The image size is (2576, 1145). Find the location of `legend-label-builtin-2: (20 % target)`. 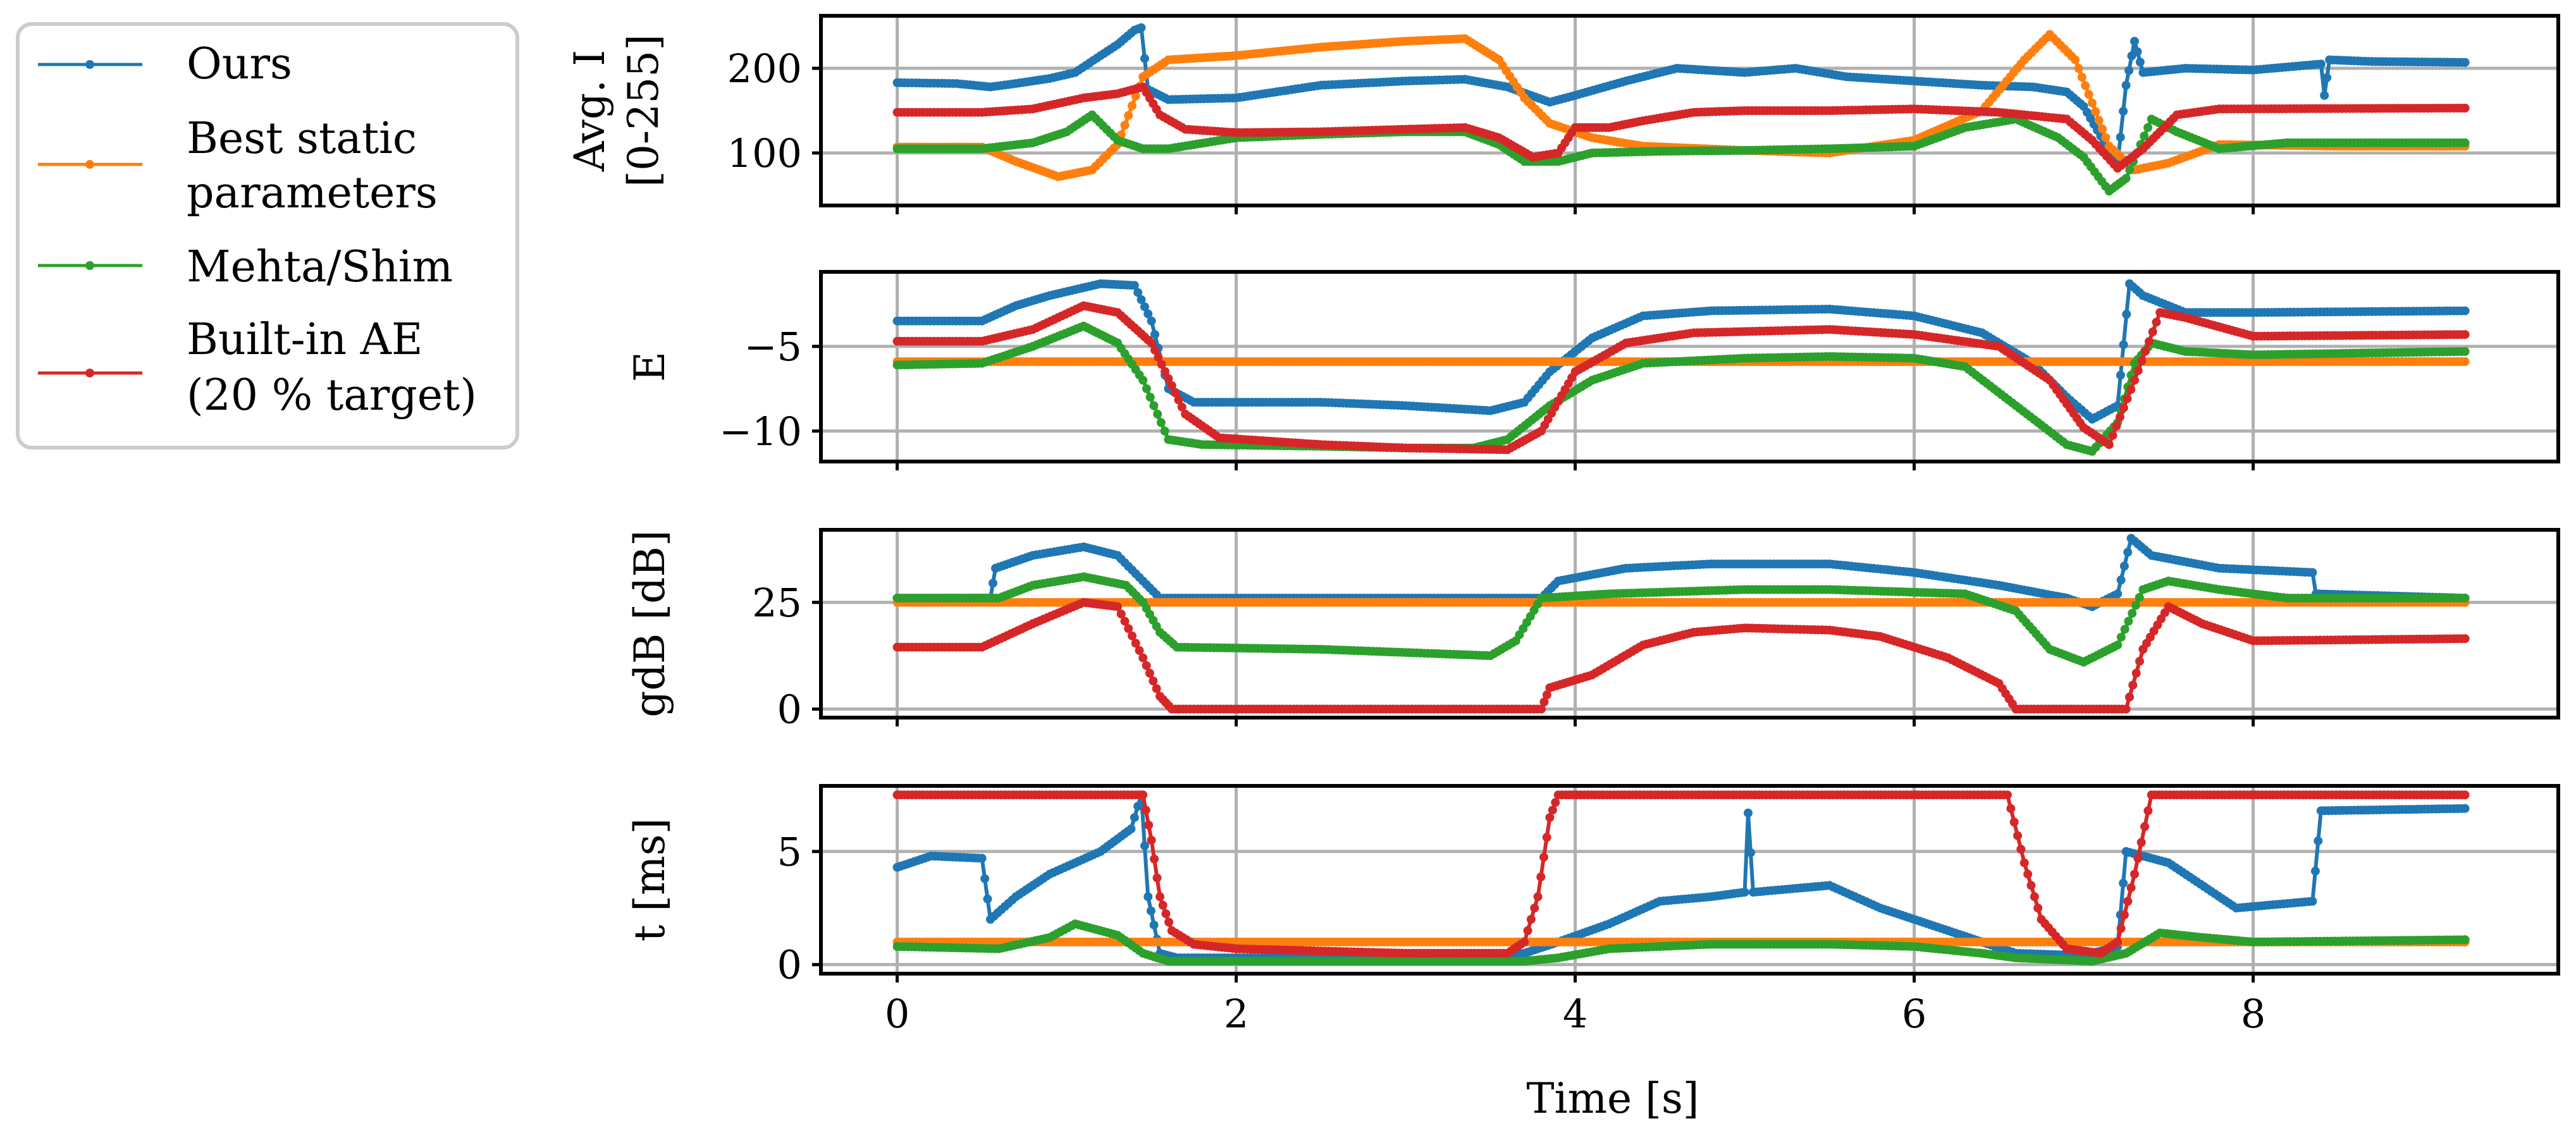

legend-label-builtin-2: (20 % target) is located at coordinates (332, 395).